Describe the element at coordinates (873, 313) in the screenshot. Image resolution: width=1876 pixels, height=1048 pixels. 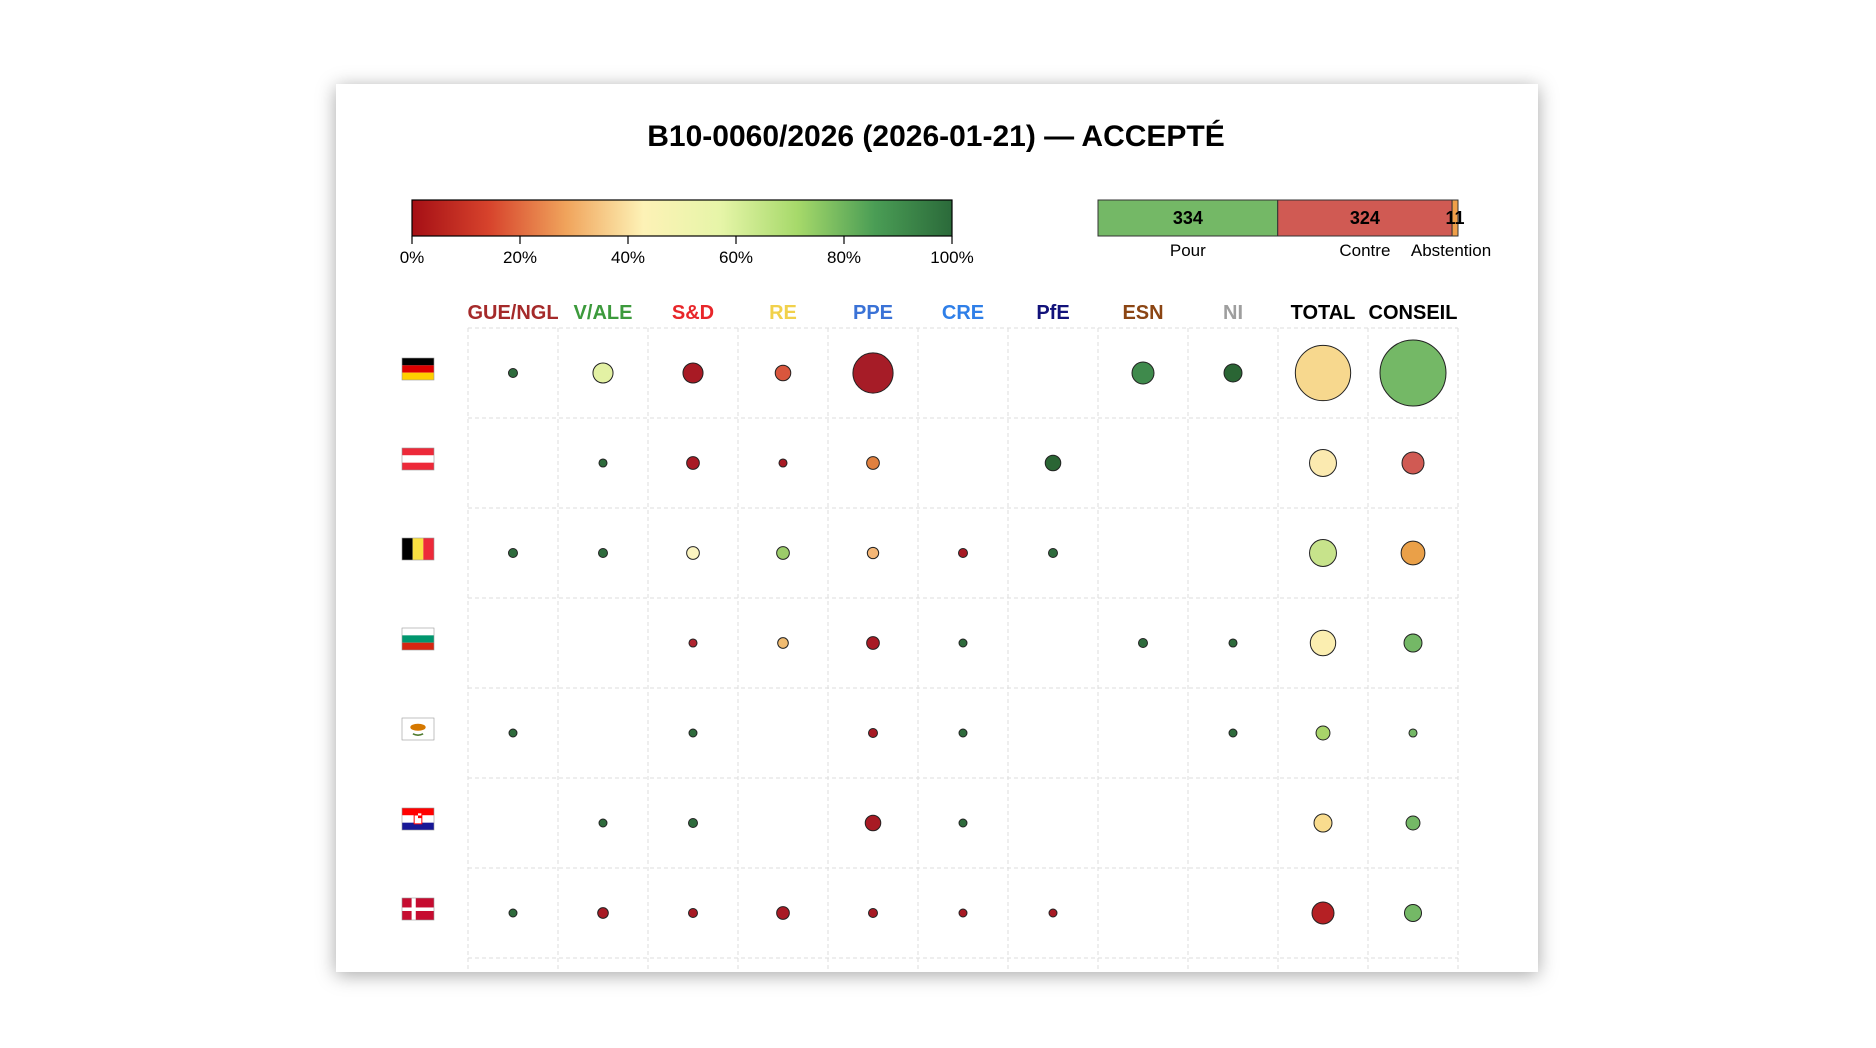
I see `column-header: PPE` at that location.